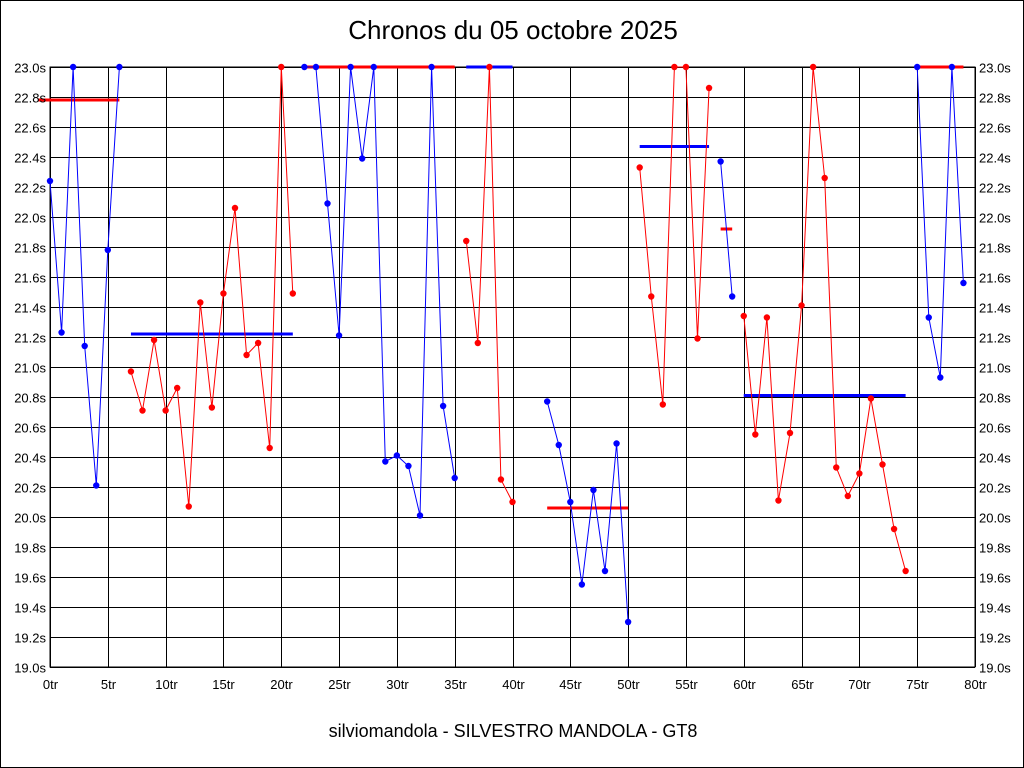 The height and width of the screenshot is (768, 1024). Describe the element at coordinates (30, 638) in the screenshot. I see `y-tick-label-left: 19.2s` at that location.